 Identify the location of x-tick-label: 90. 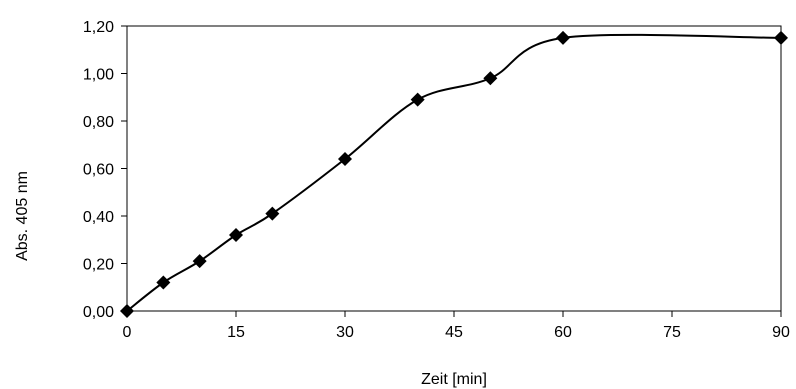
(781, 332).